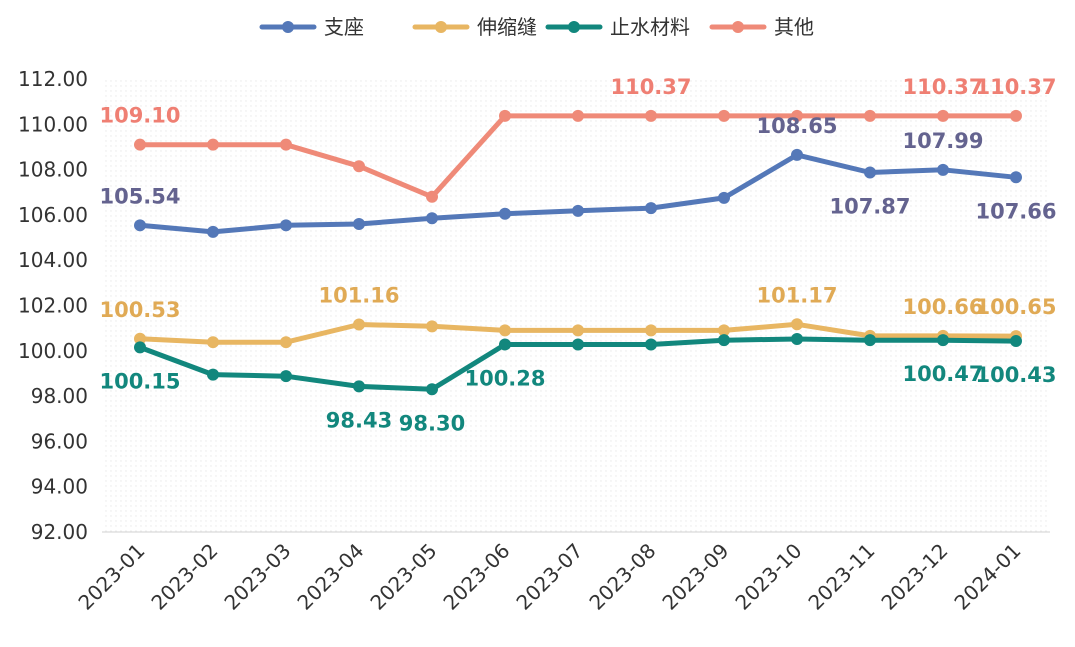 The image size is (1075, 647). What do you see at coordinates (139, 381) in the screenshot?
I see `data-label: 100.15` at bounding box center [139, 381].